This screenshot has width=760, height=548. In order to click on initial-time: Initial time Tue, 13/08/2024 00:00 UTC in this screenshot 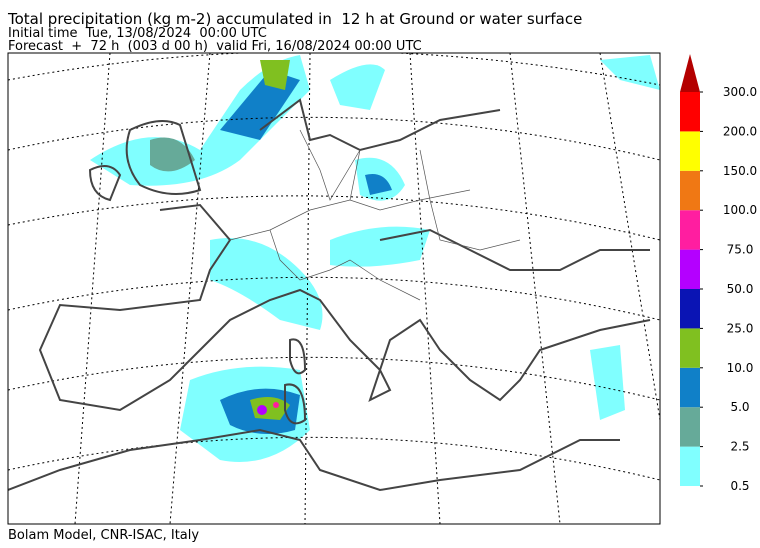, I will do `click(137, 33)`.